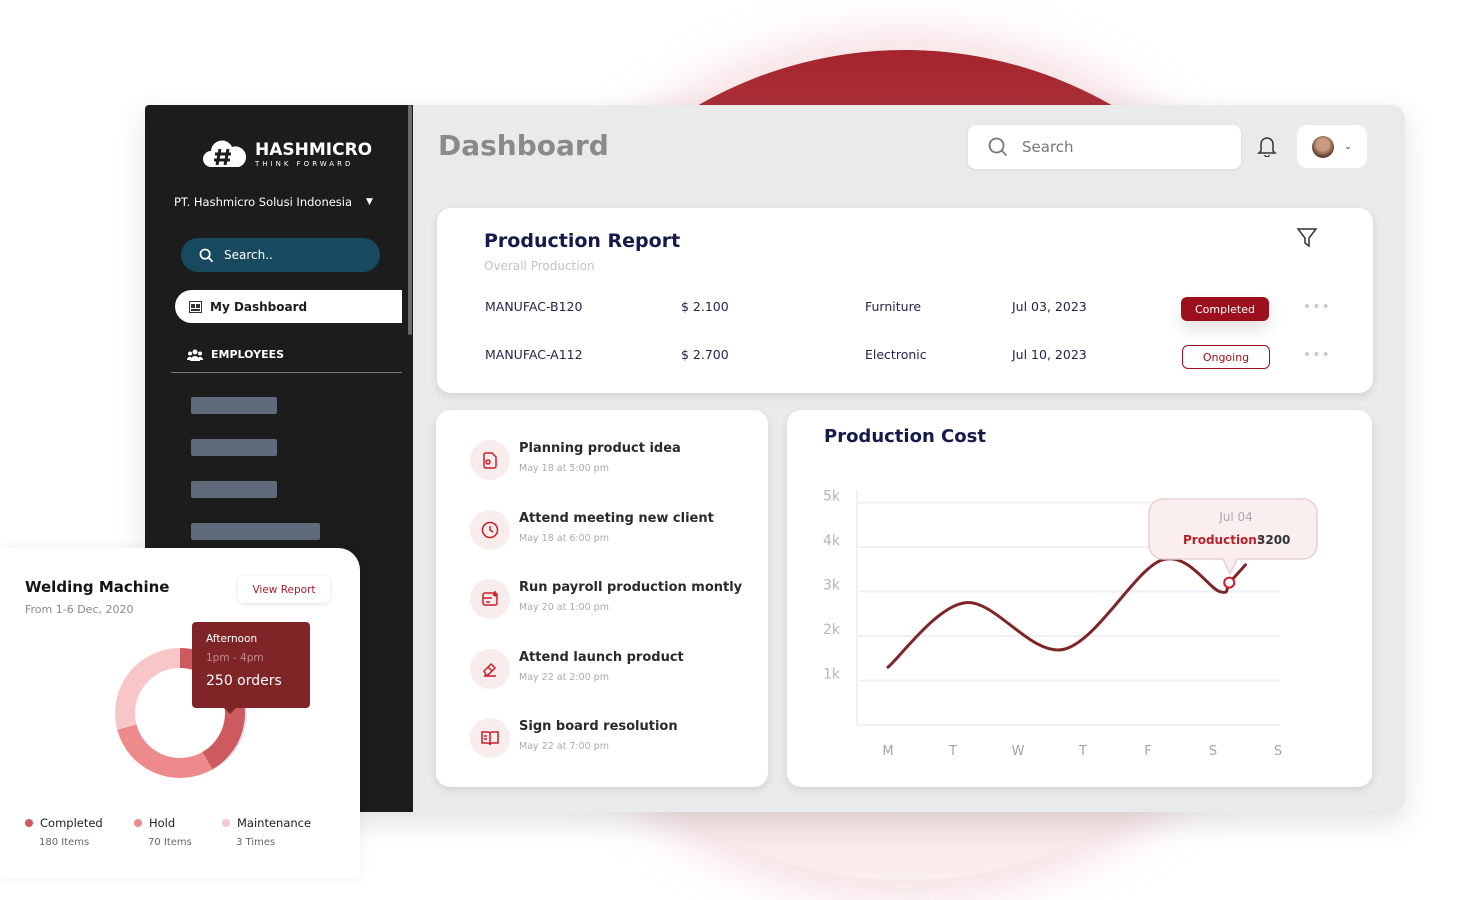 This screenshot has height=900, width=1470. What do you see at coordinates (534, 306) in the screenshot?
I see `row-code: MANUFAC-B120` at bounding box center [534, 306].